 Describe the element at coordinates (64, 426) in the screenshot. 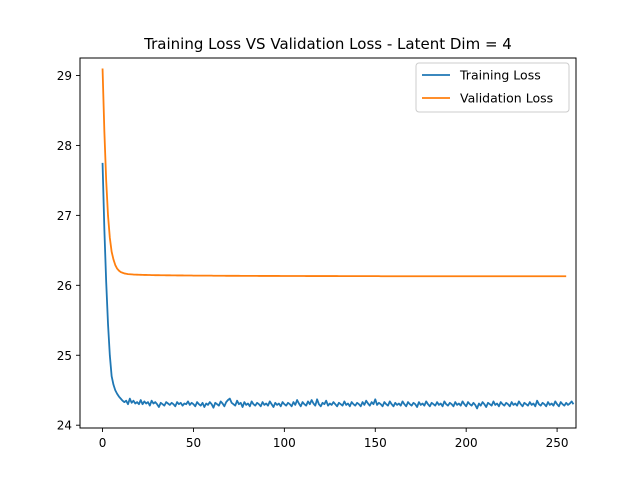

I see `y-tick-label: 24` at that location.